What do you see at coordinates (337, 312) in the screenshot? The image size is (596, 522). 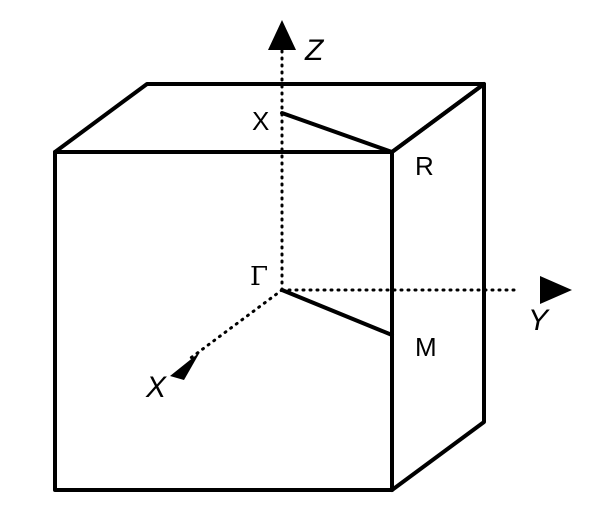 I see `gamma-to-m-line` at bounding box center [337, 312].